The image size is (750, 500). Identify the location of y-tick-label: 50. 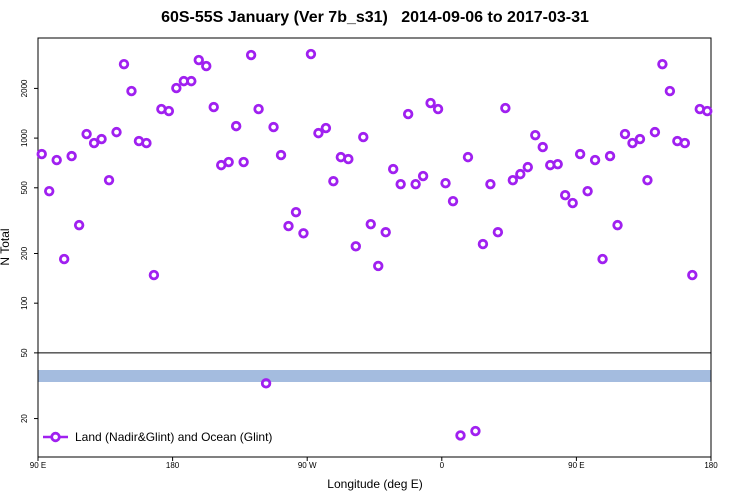
(24, 352).